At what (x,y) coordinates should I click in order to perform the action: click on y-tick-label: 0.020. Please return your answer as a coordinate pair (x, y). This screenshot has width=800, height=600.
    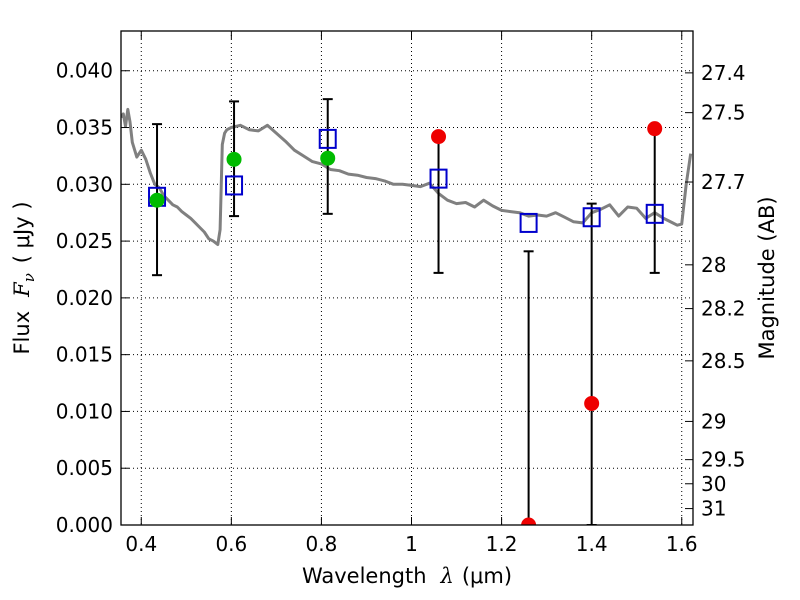
    Looking at the image, I should click on (84, 298).